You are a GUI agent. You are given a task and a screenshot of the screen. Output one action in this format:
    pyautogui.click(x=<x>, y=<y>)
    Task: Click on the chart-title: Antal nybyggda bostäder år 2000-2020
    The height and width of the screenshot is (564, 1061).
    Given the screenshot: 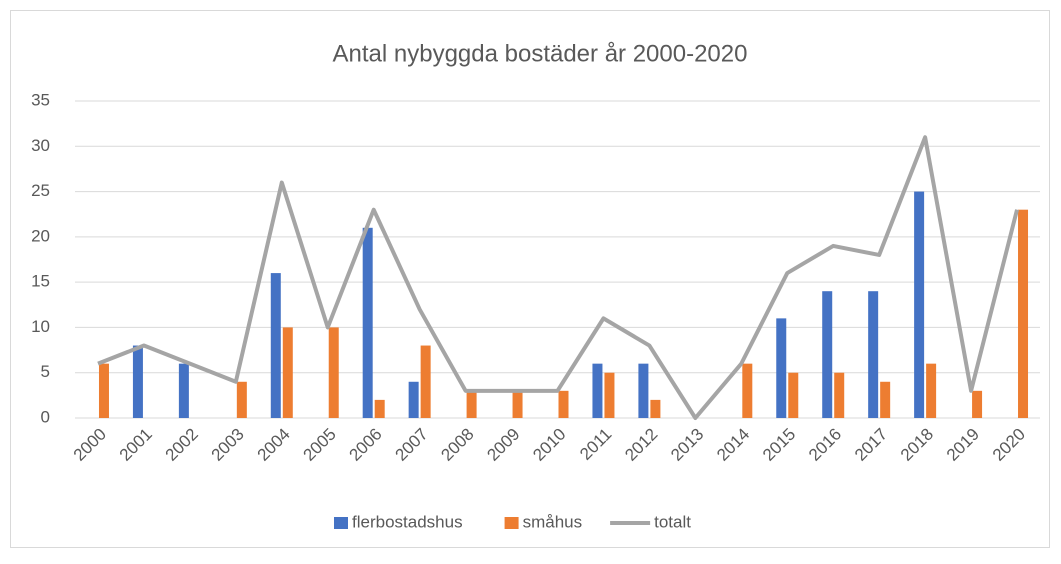 What is the action you would take?
    pyautogui.click(x=540, y=53)
    